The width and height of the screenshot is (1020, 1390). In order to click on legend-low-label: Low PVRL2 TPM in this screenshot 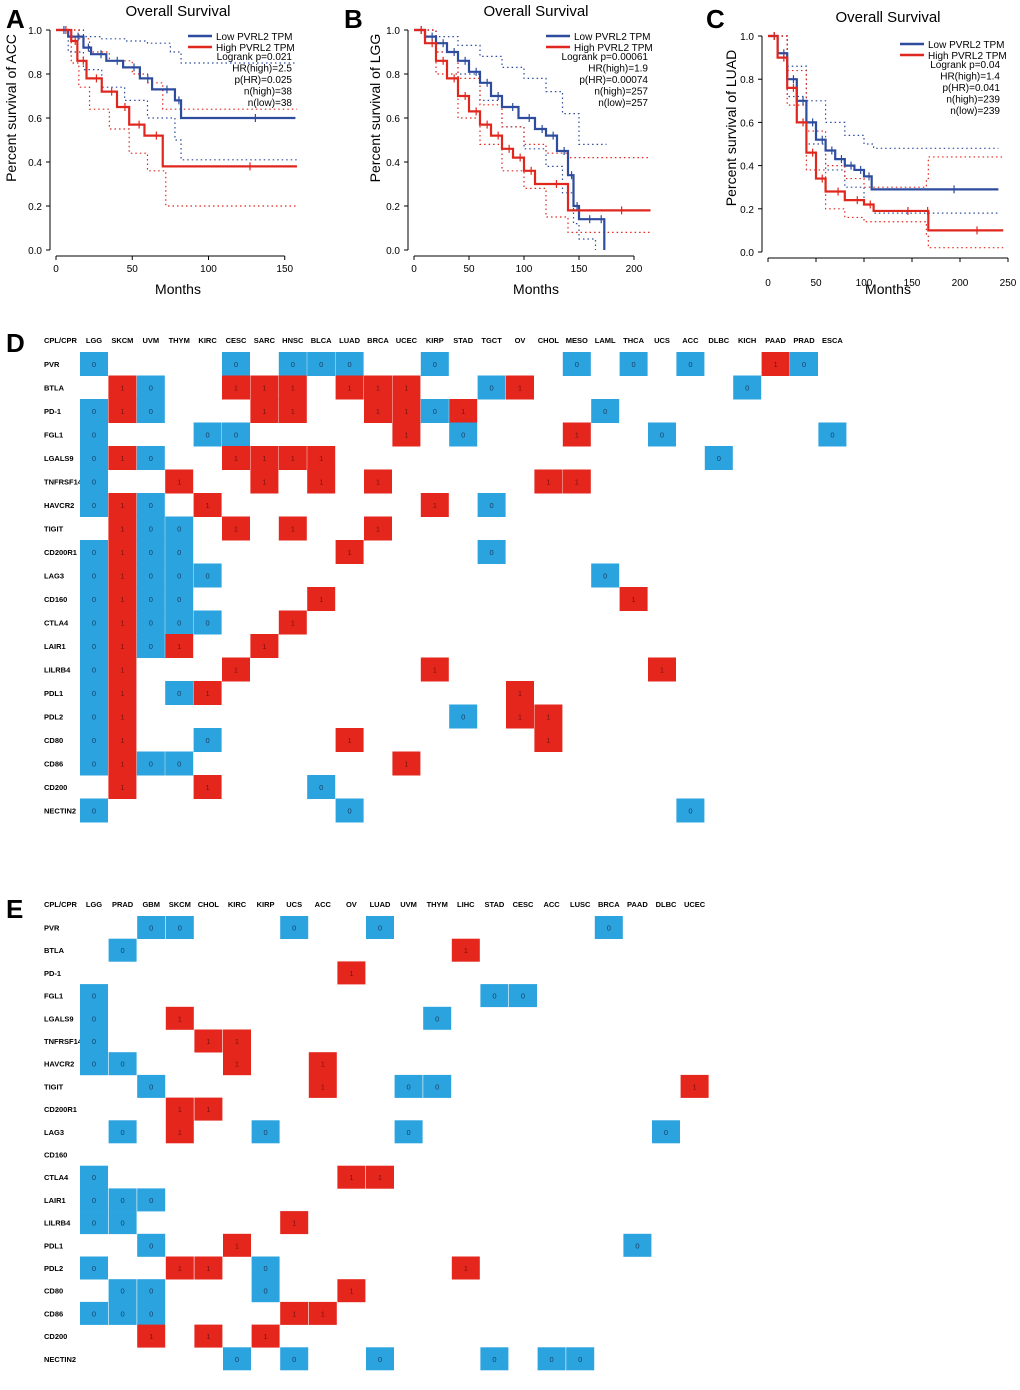, I will do `click(254, 37)`.